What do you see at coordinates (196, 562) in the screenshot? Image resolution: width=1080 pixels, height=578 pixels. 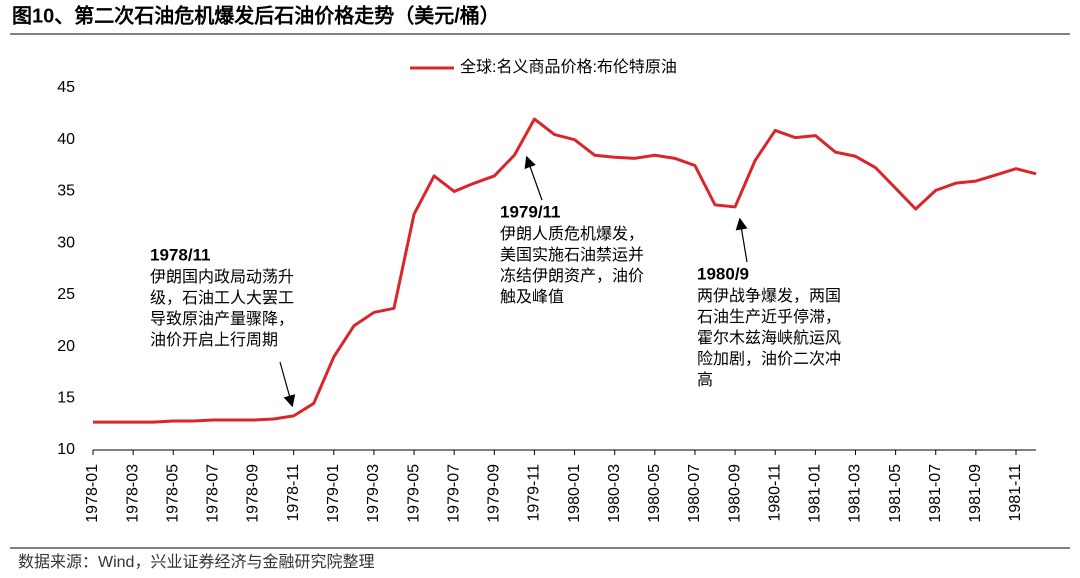 I see `source: 数据来源：Wind，兴业证券经济与金融研究院整理` at bounding box center [196, 562].